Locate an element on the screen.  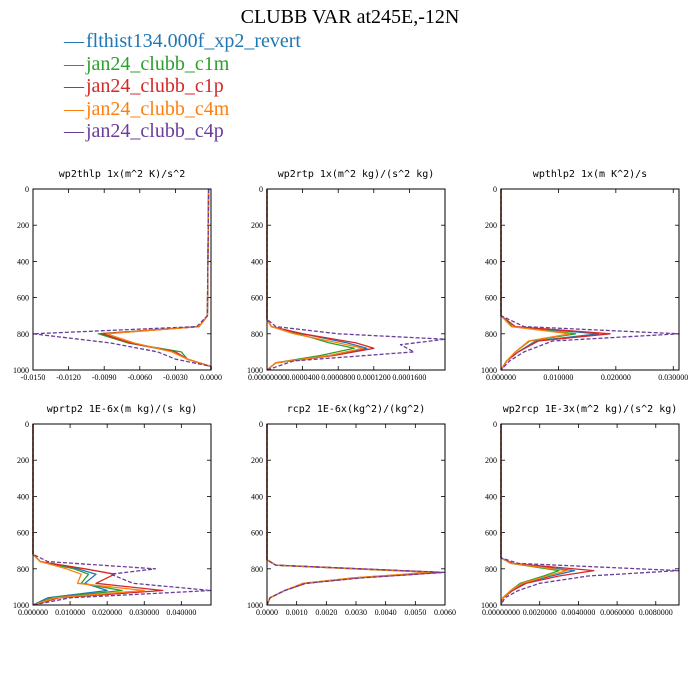
x-tick-label: -0.0150 is located at coordinates (33, 377).